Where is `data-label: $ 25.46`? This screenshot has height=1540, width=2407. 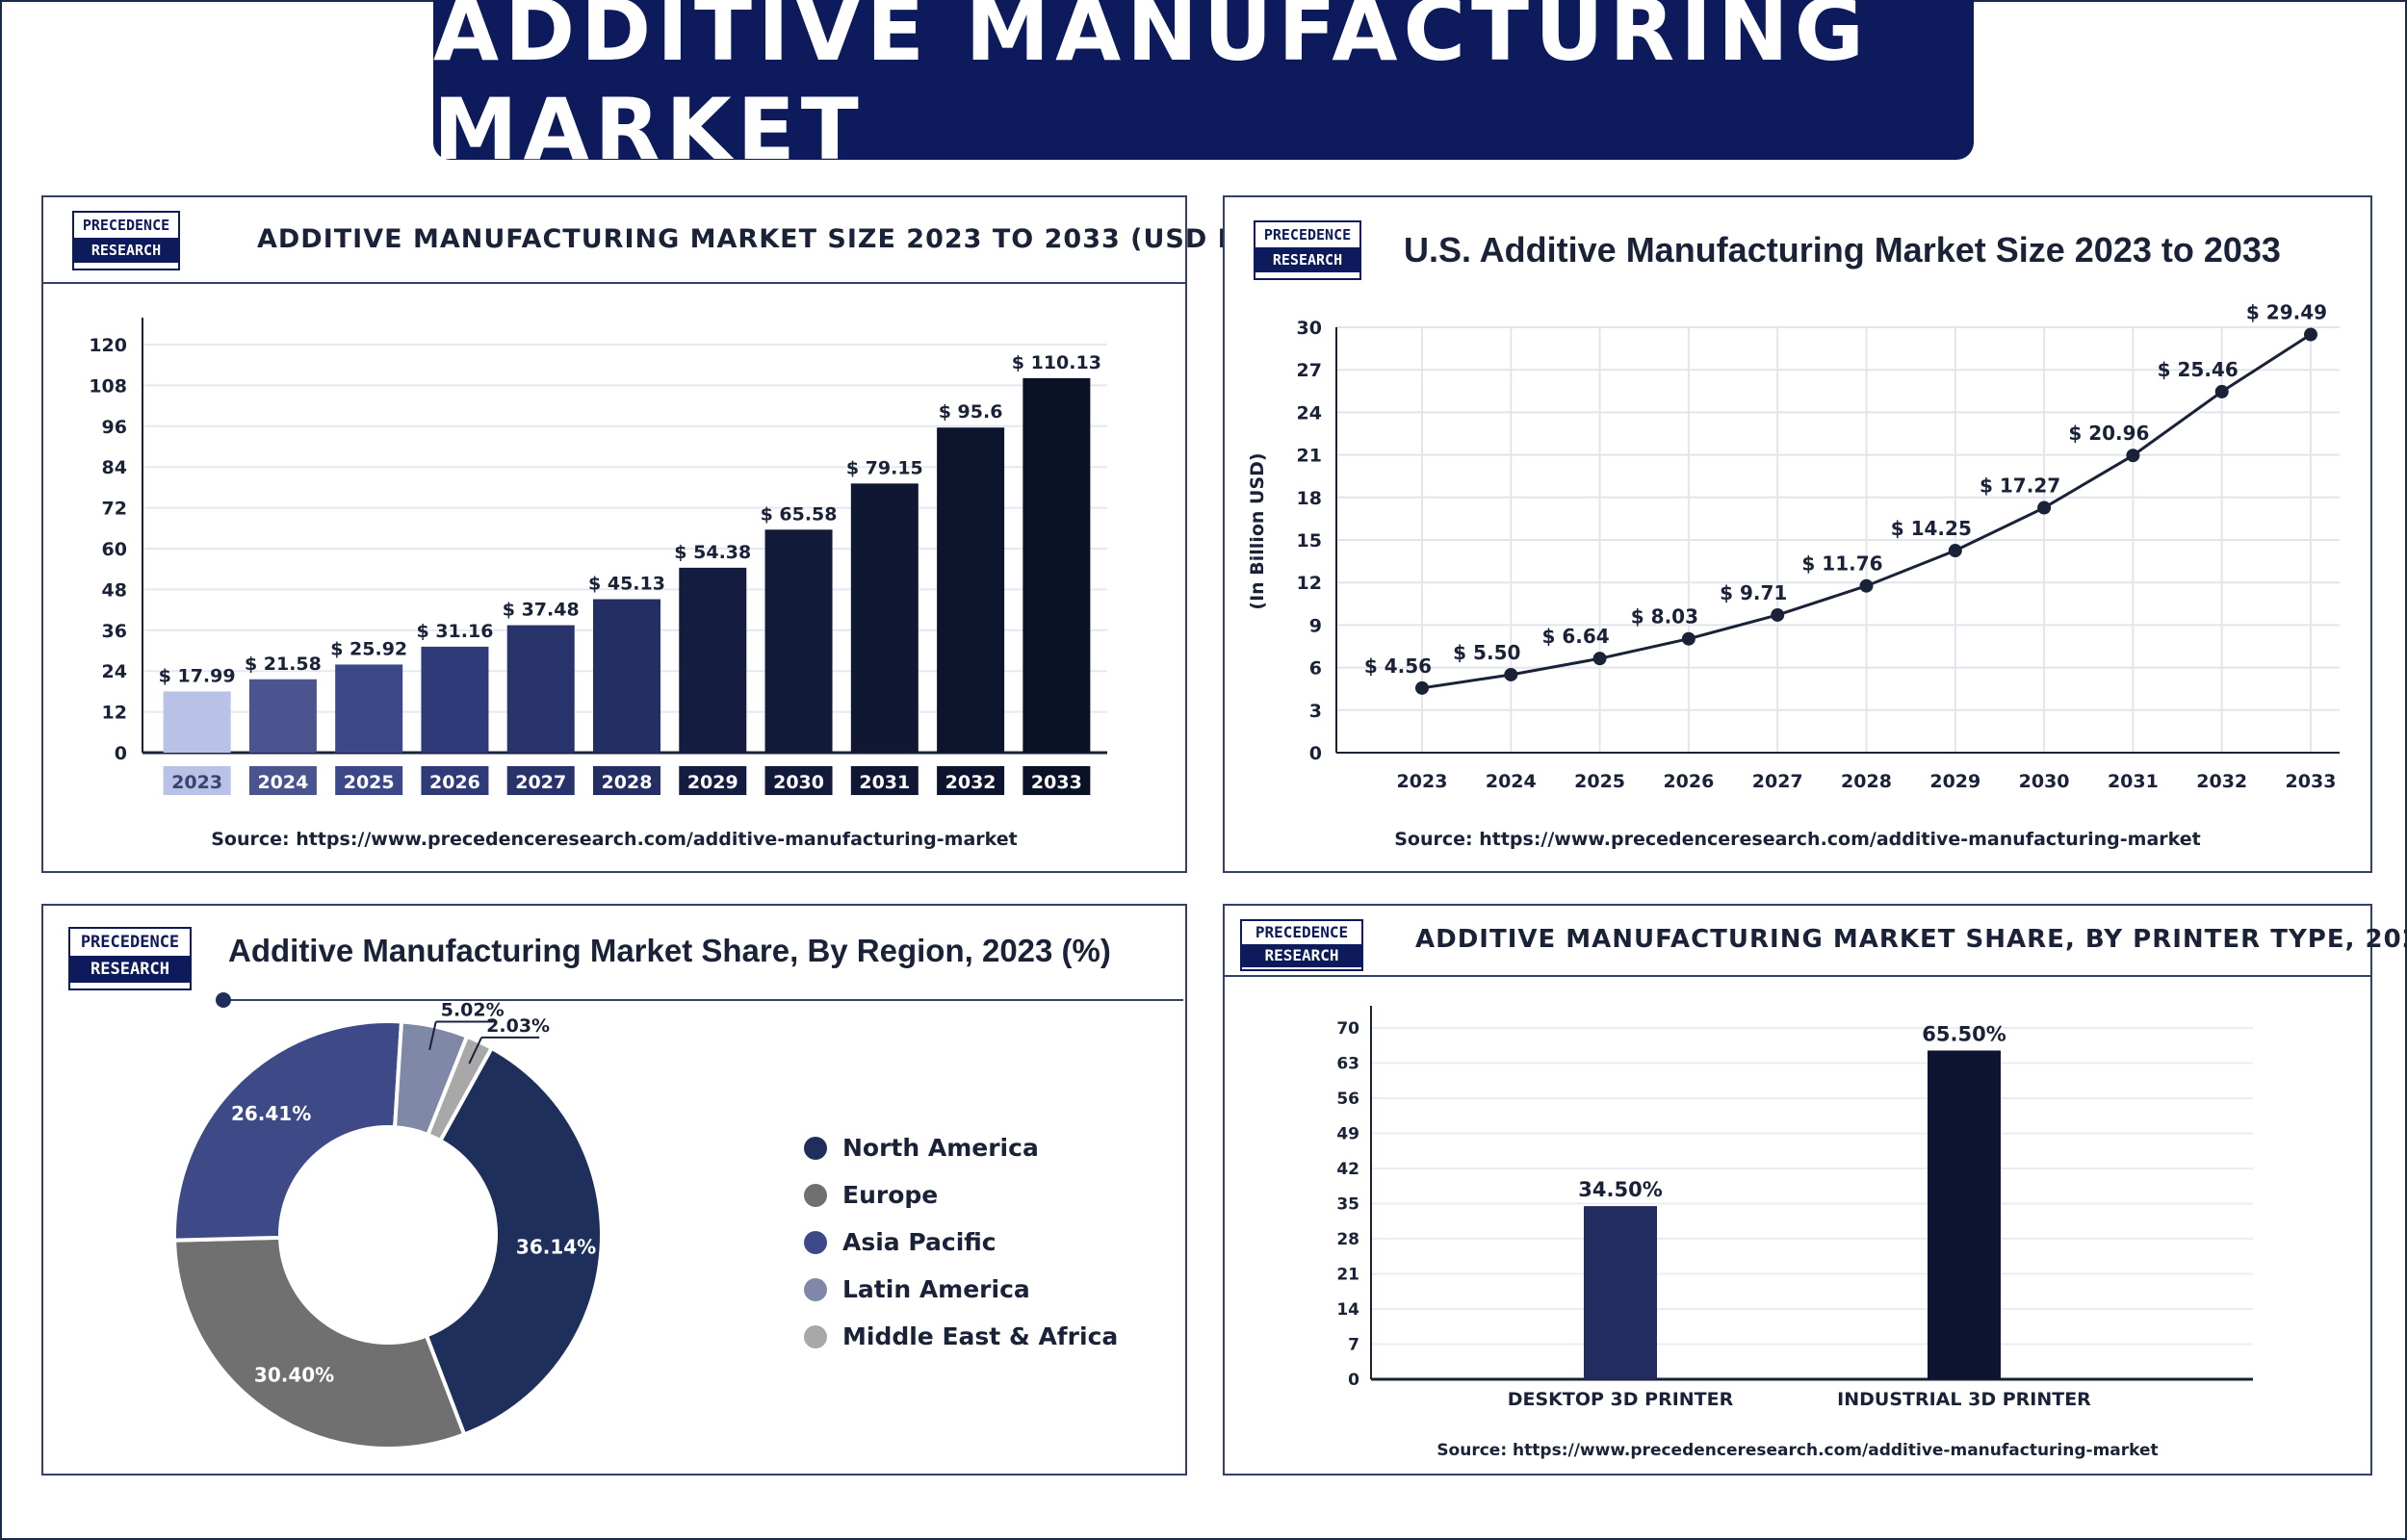
data-label: $ 25.46 is located at coordinates (2198, 369).